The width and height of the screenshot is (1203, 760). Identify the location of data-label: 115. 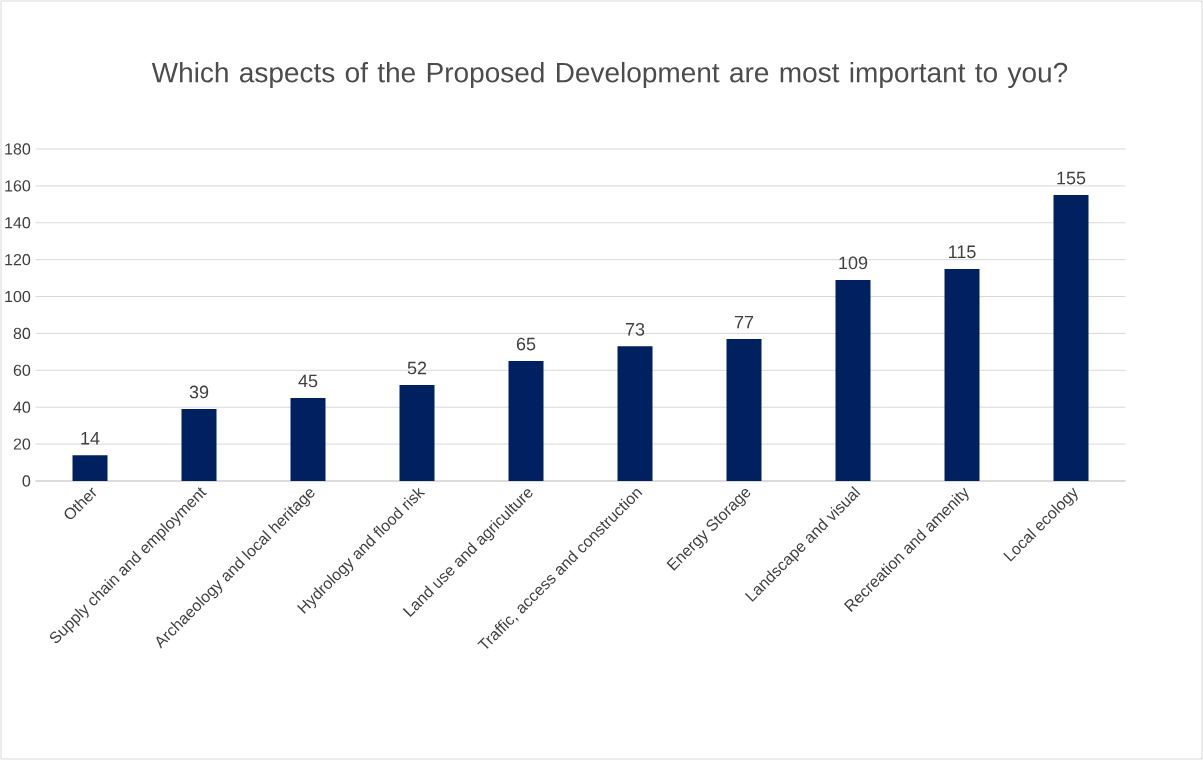
(962, 252).